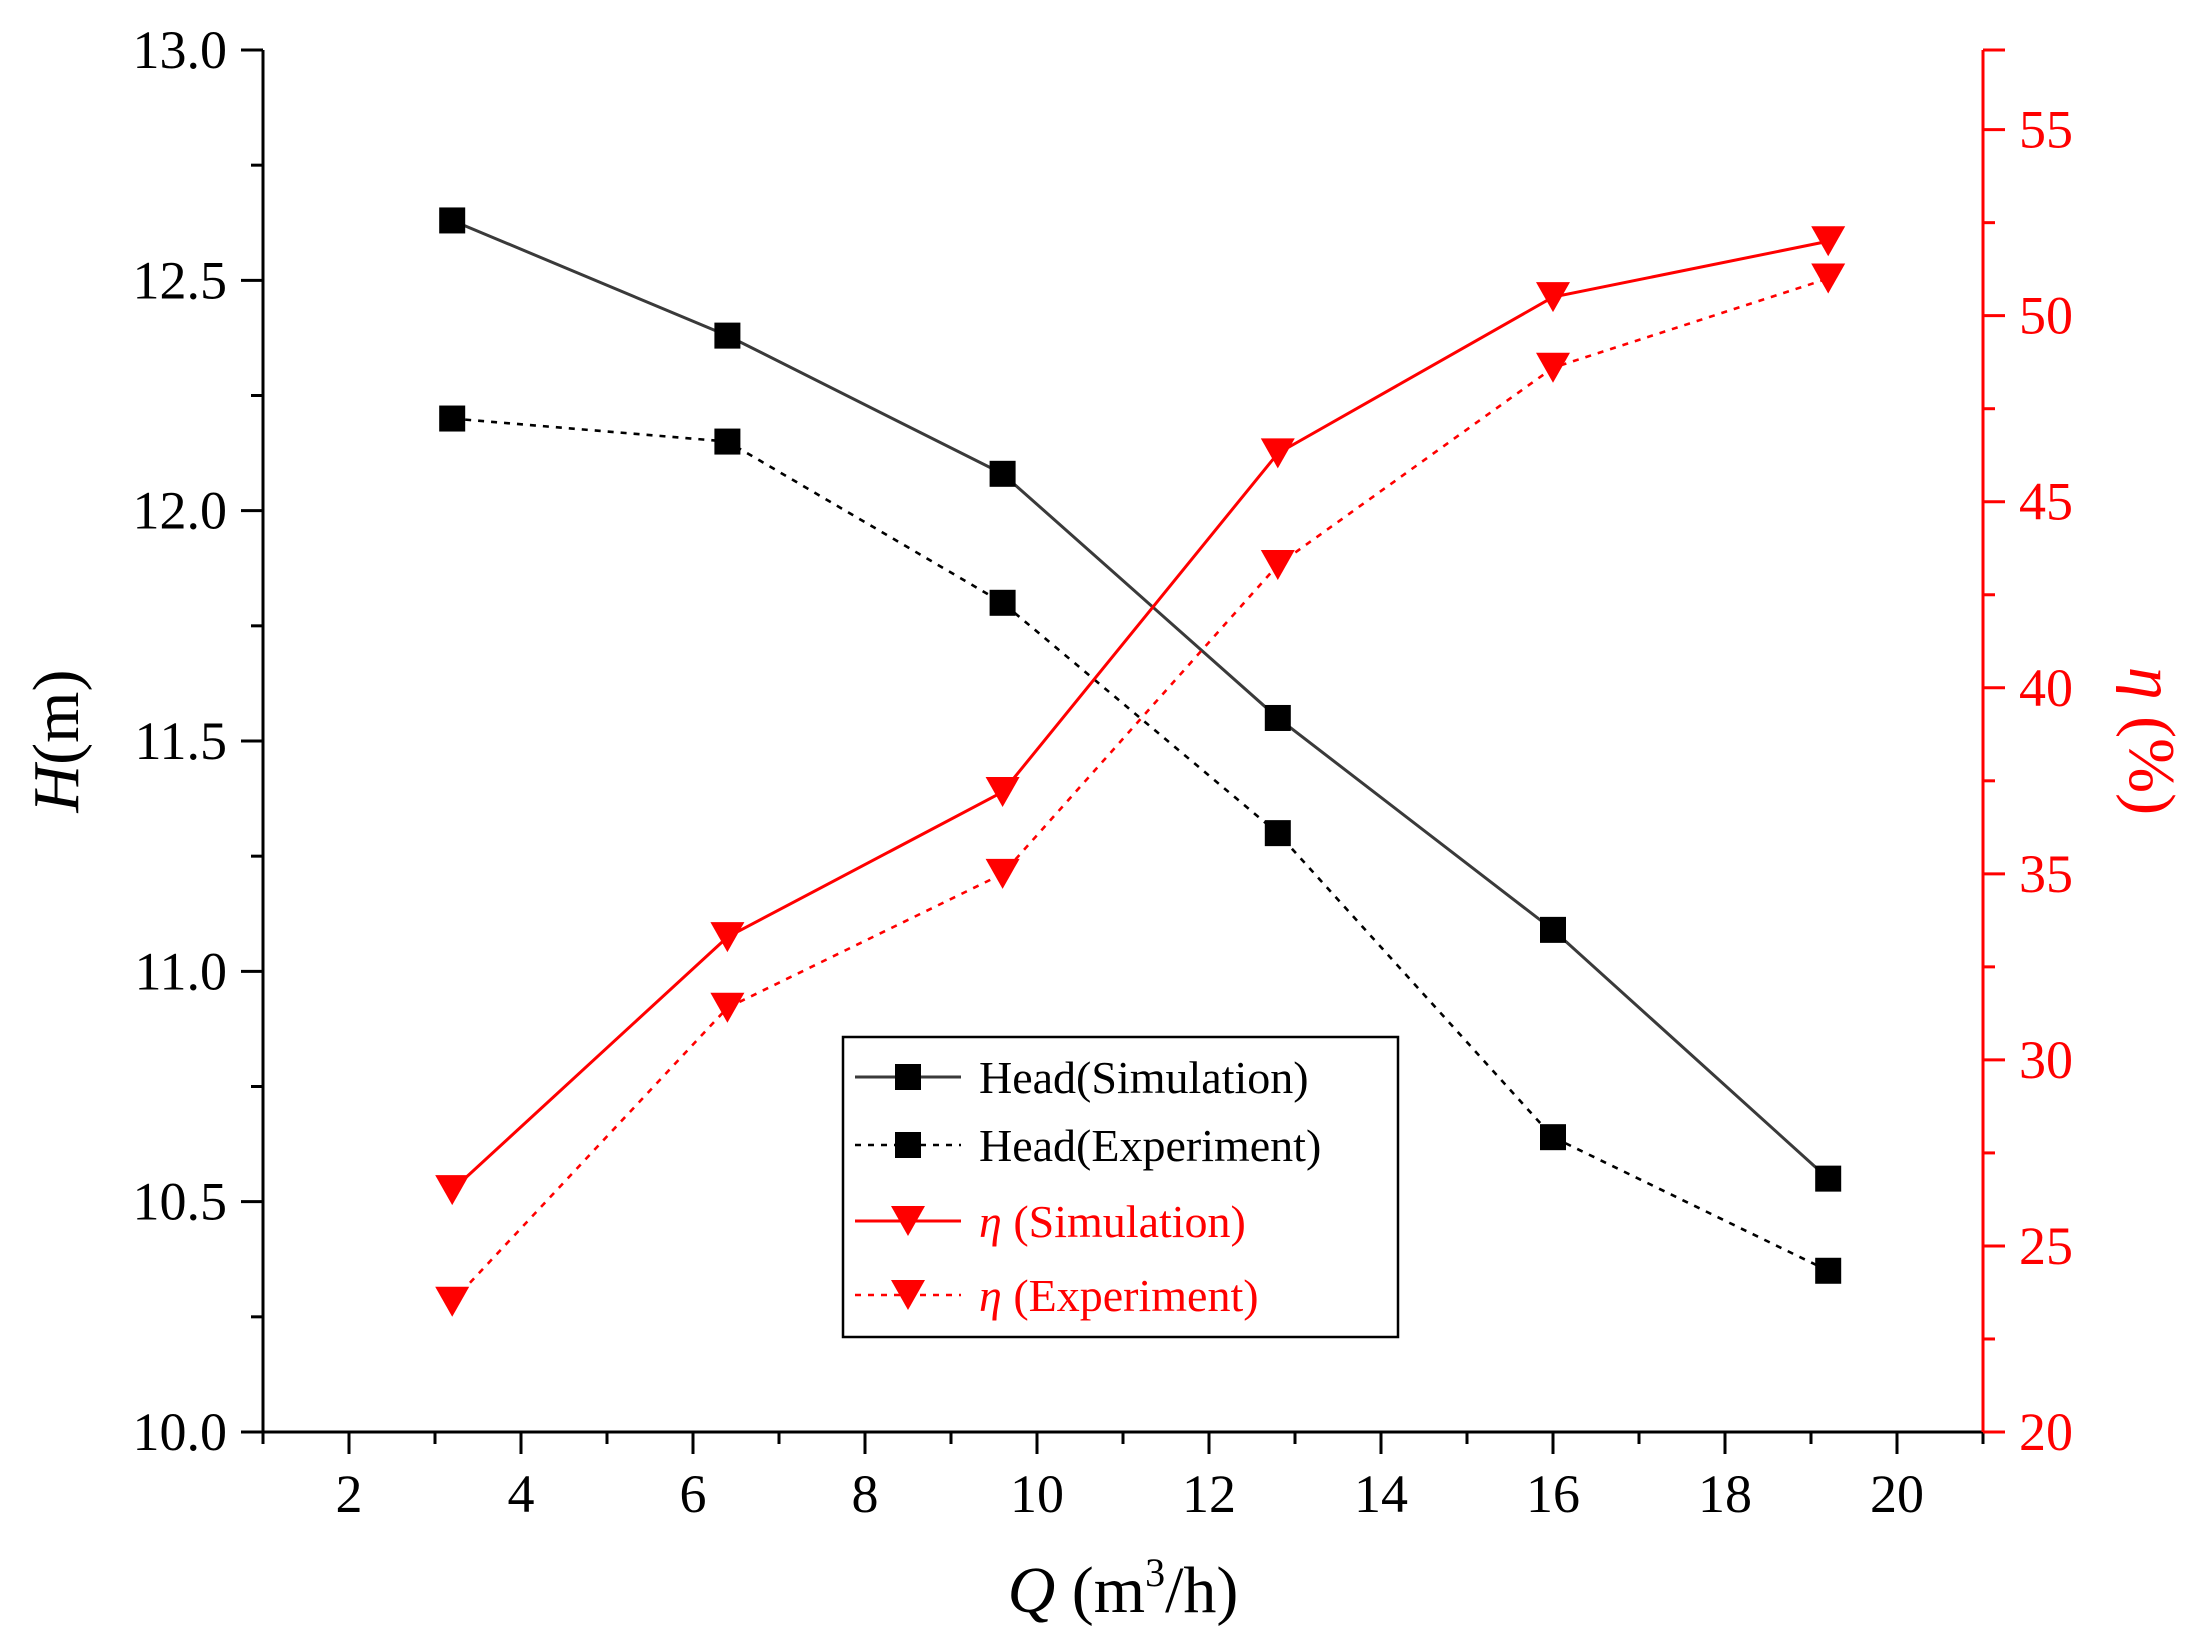  Describe the element at coordinates (521, 1494) in the screenshot. I see `x-tick-label: 4` at that location.